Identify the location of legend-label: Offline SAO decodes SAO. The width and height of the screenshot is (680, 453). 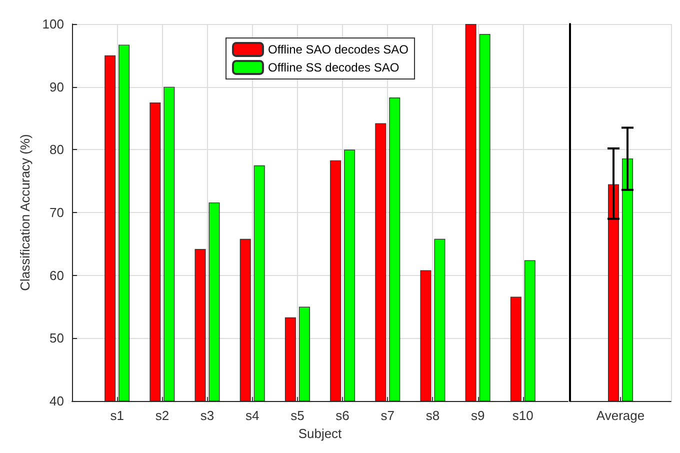
(338, 49).